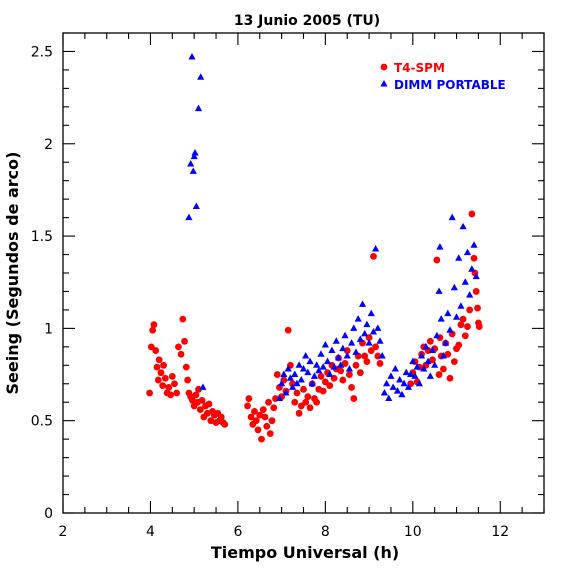  I want to click on chart-title: 13 Junio 2005 (TU), so click(307, 21).